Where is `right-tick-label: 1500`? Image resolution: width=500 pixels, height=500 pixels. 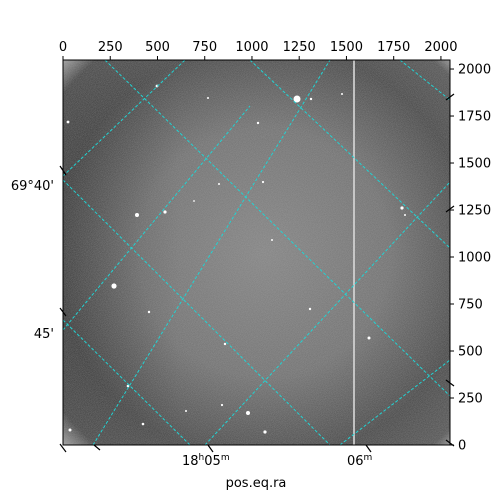 right-tick-label: 1500 is located at coordinates (474, 164).